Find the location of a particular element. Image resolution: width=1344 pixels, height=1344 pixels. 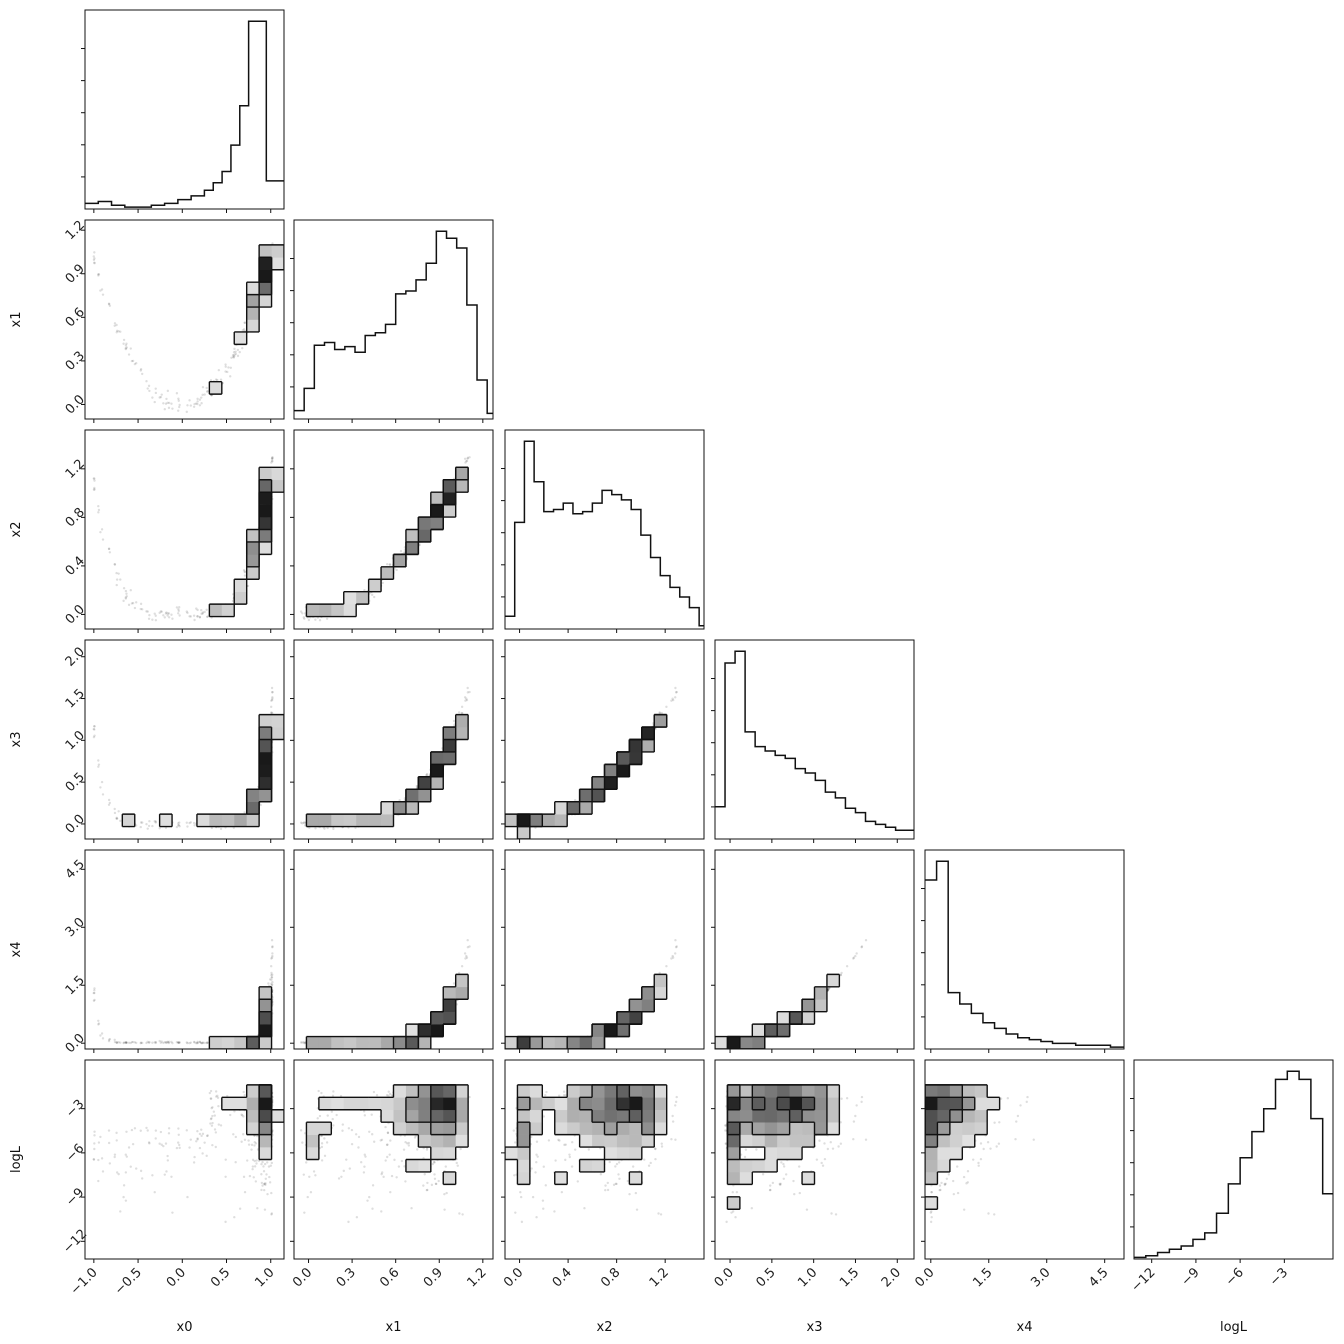

y-tick-label-x1: 0.0 is located at coordinates (75, 404).